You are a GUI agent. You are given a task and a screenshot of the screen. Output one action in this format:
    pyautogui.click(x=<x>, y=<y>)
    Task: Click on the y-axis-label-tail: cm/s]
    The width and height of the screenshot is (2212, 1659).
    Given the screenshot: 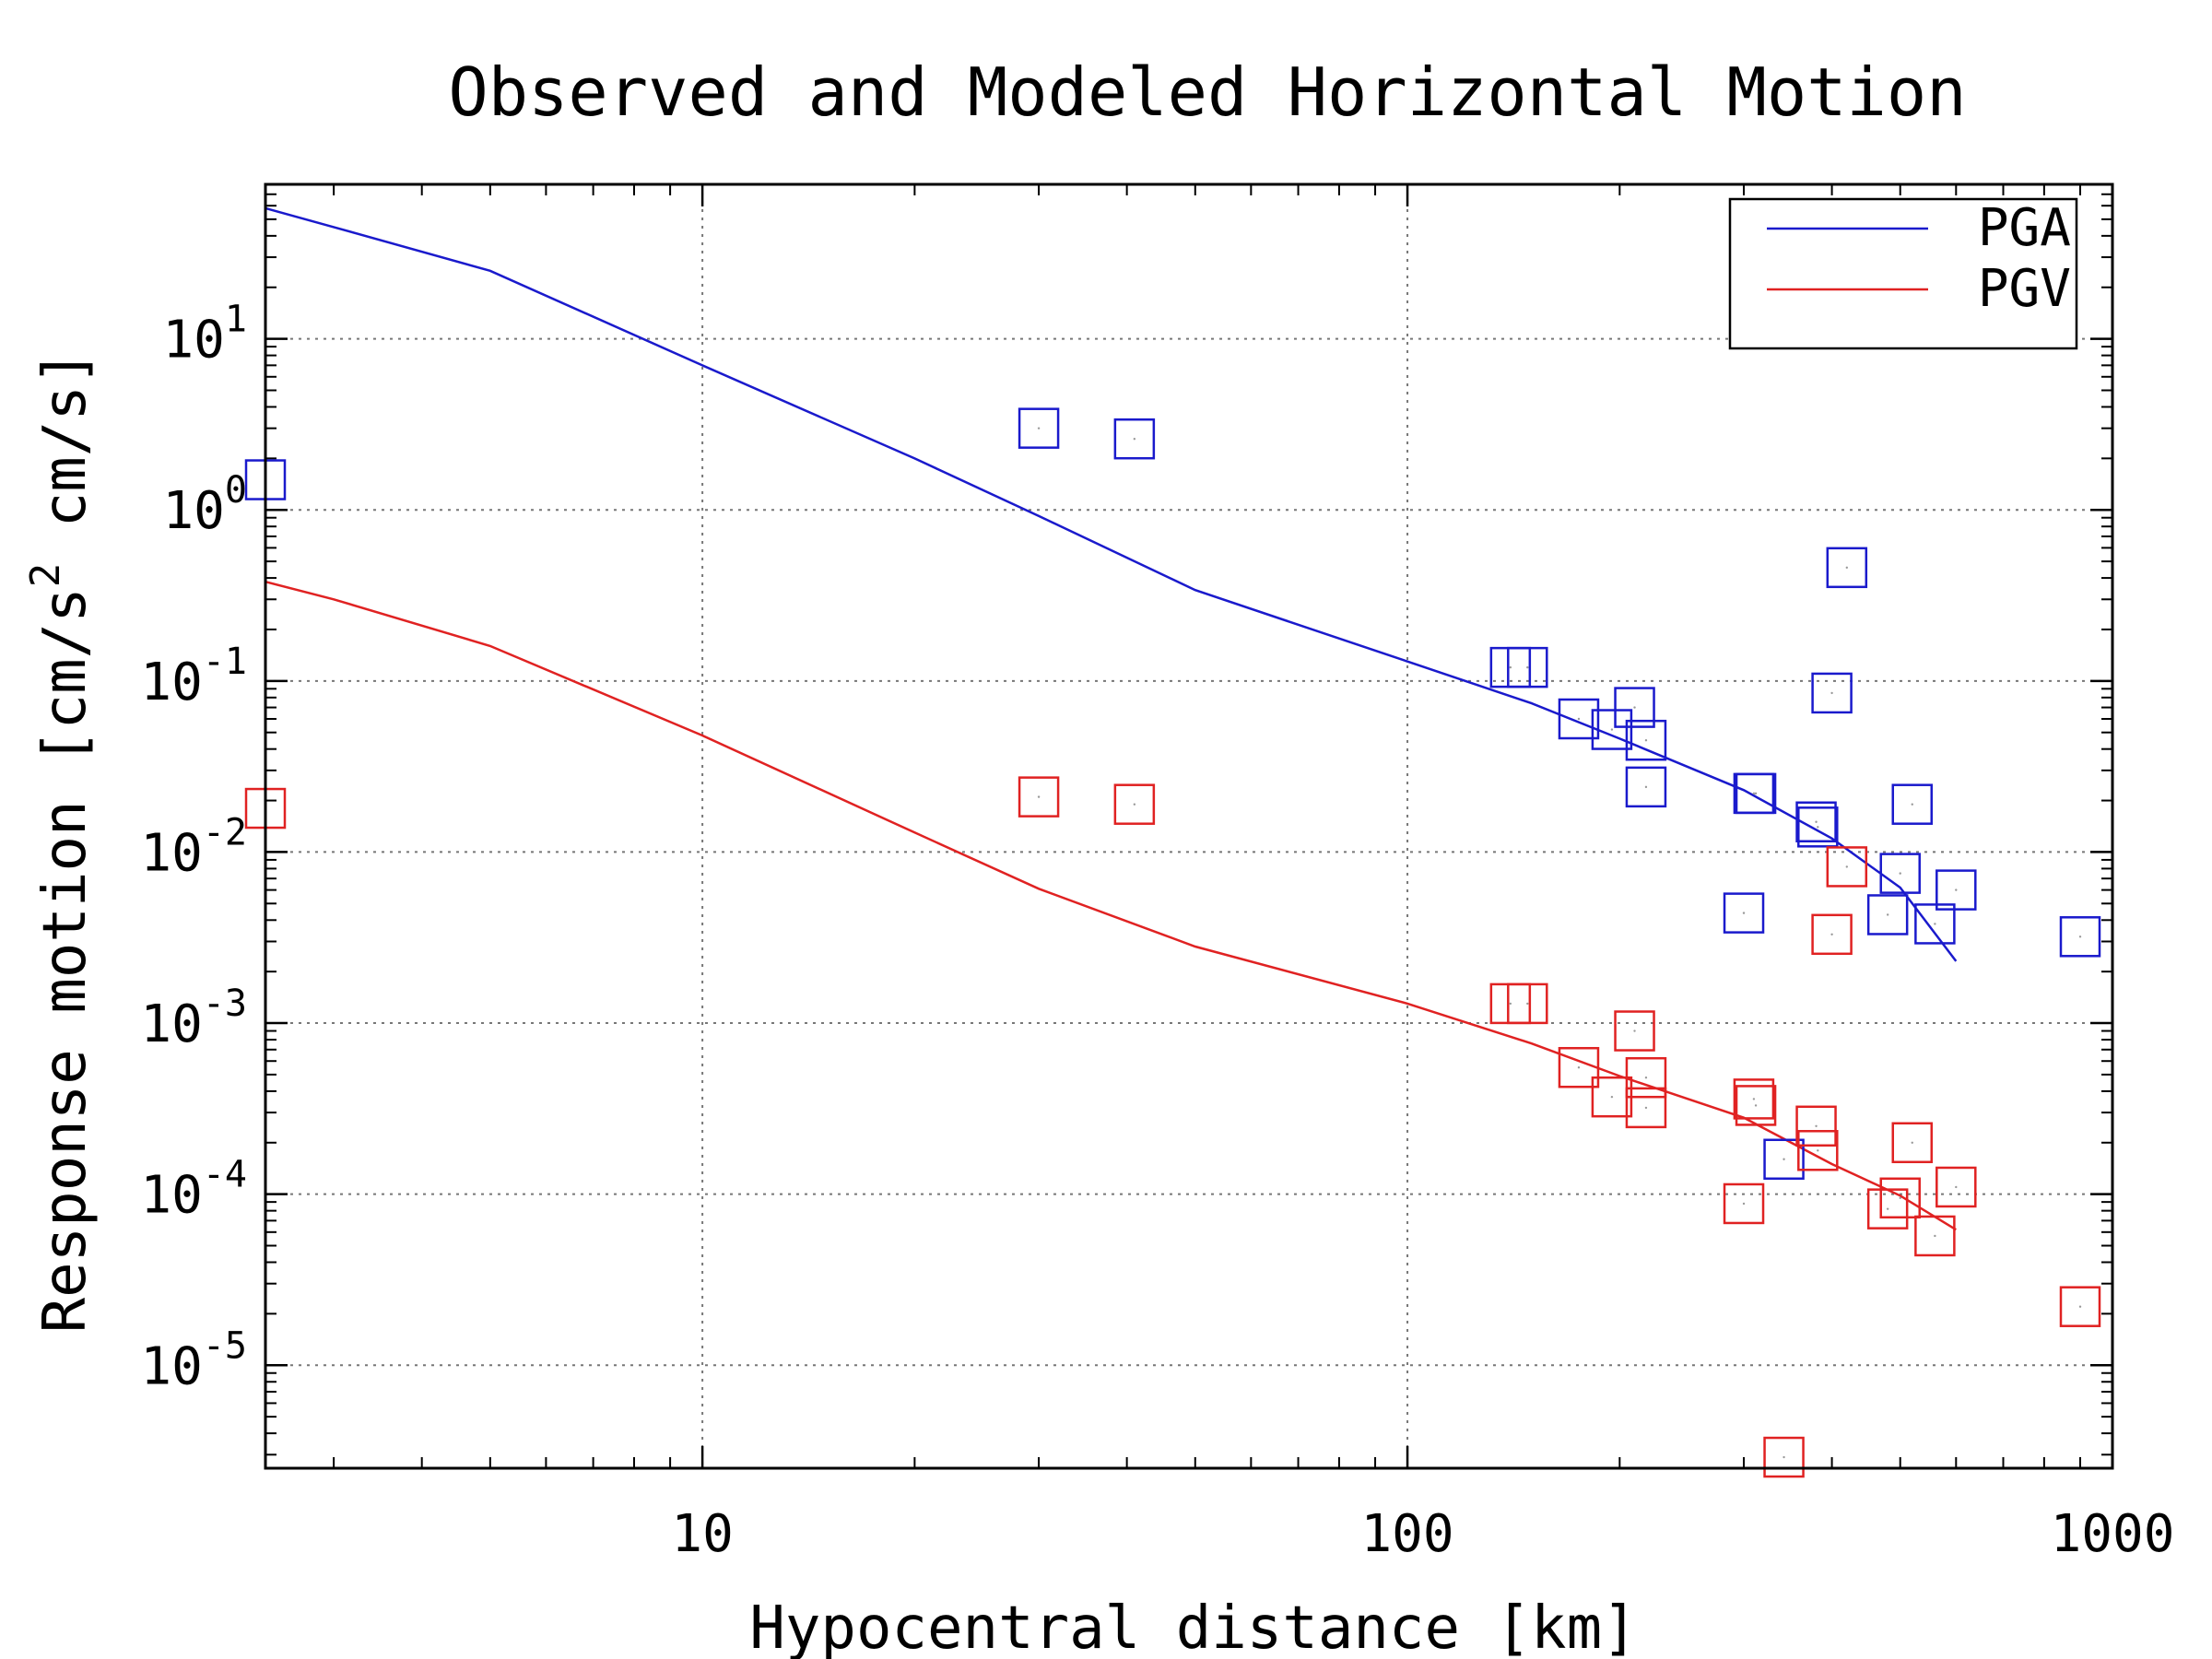 What is the action you would take?
    pyautogui.click(x=65, y=456)
    